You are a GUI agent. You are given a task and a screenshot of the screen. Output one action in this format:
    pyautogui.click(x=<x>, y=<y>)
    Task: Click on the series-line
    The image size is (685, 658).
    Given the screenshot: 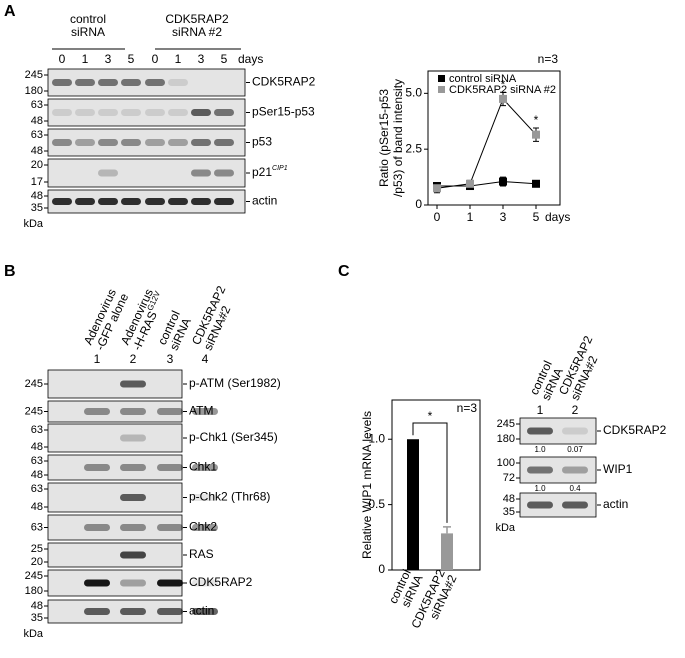 What is the action you would take?
    pyautogui.click(x=487, y=184)
    